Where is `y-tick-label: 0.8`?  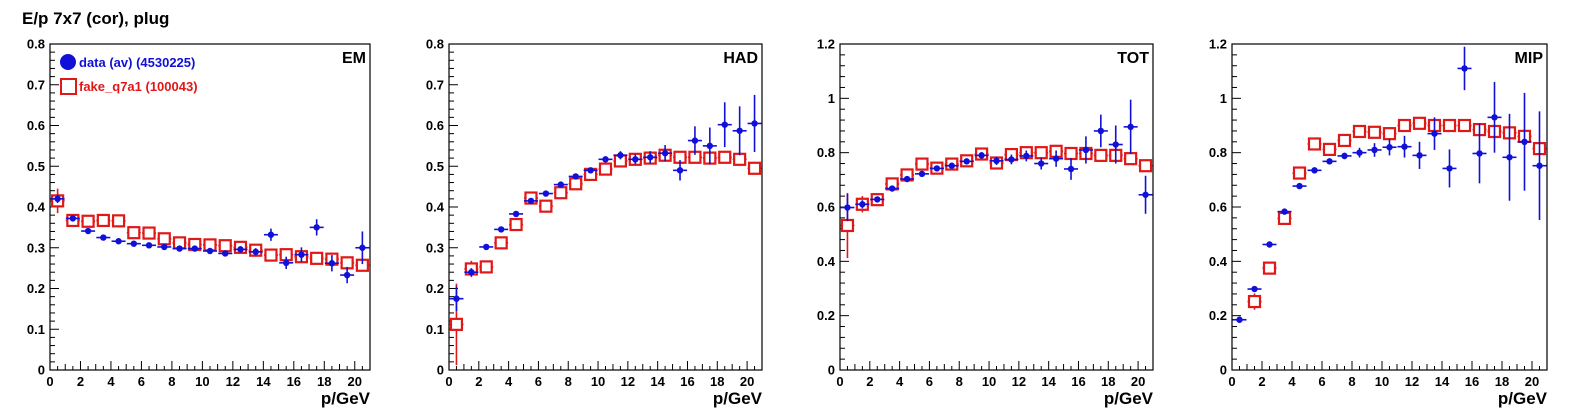
y-tick-label: 0.8 is located at coordinates (36, 44).